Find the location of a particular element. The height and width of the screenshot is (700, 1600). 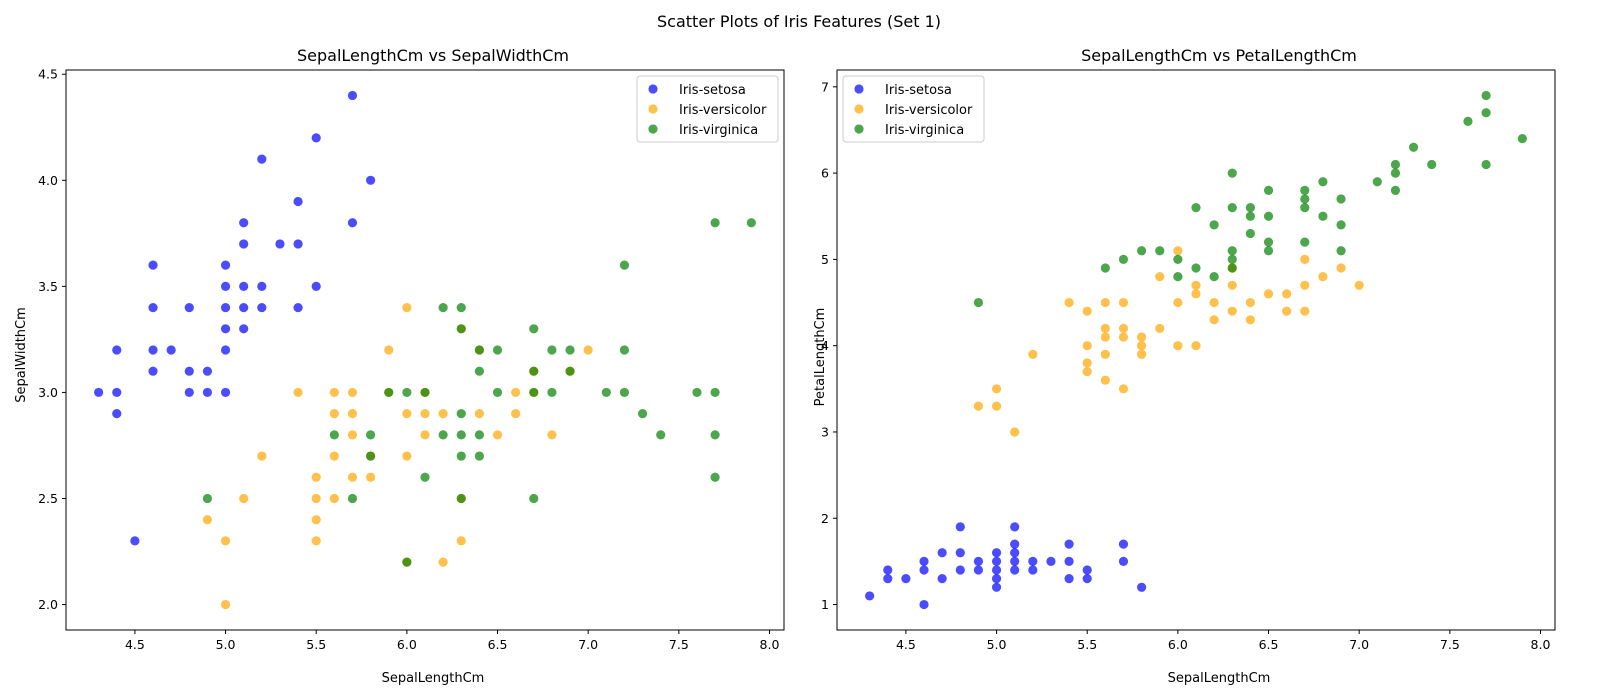

right-legend-label-iris-virginica: Iris-virginica is located at coordinates (924, 130).